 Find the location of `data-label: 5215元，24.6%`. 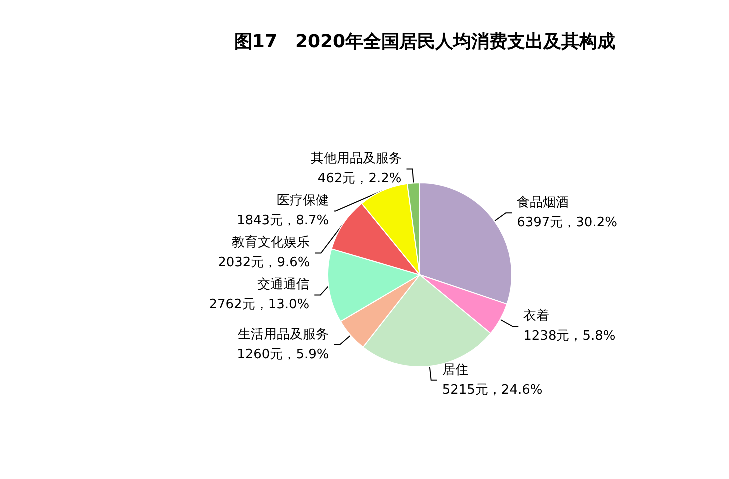

data-label: 5215元，24.6% is located at coordinates (492, 390).